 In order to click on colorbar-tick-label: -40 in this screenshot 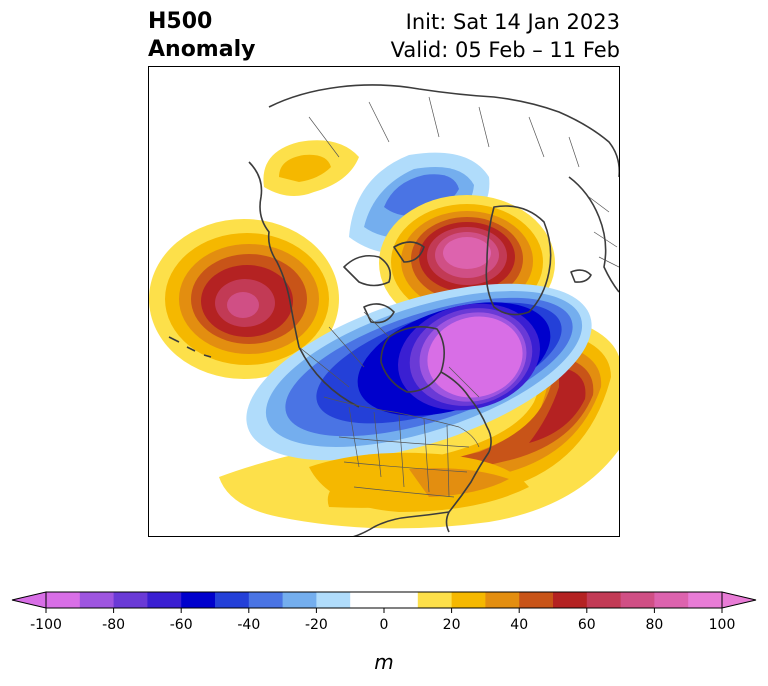, I will do `click(248, 625)`.